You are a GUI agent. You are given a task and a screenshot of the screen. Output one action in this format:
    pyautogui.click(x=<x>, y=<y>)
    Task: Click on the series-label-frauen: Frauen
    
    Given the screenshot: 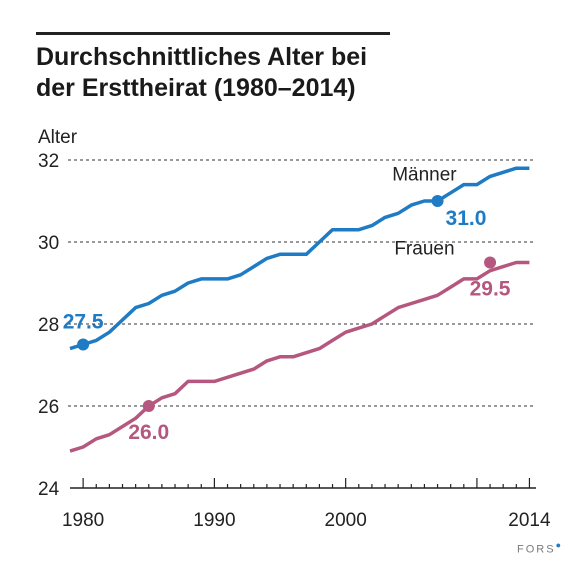 What is the action you would take?
    pyautogui.click(x=424, y=248)
    